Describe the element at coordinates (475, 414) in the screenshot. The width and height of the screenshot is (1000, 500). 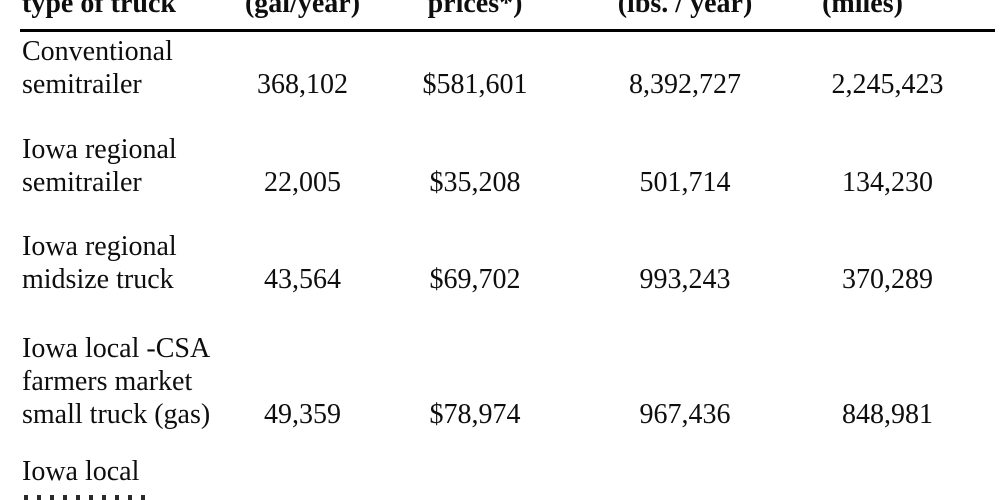
I see `cell-fuel-cost: $78,974` at that location.